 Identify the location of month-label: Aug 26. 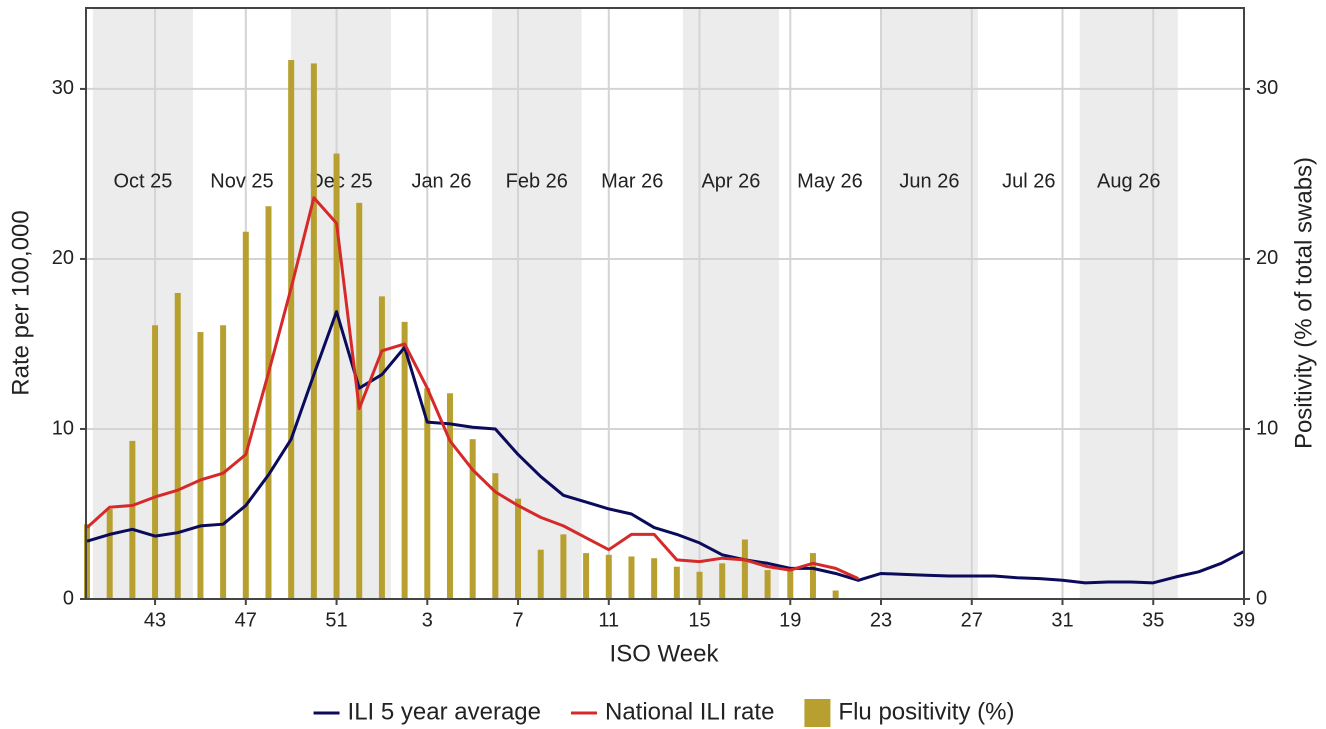
(1128, 181).